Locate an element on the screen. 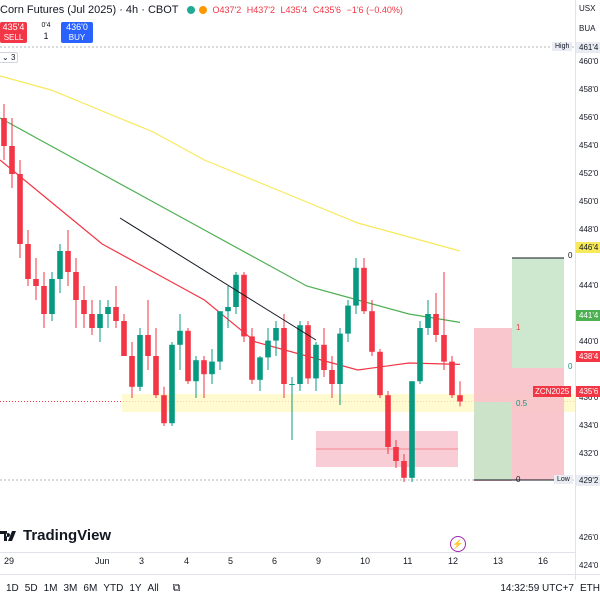 The image size is (600, 601). buy-price: 436'0 is located at coordinates (77, 27).